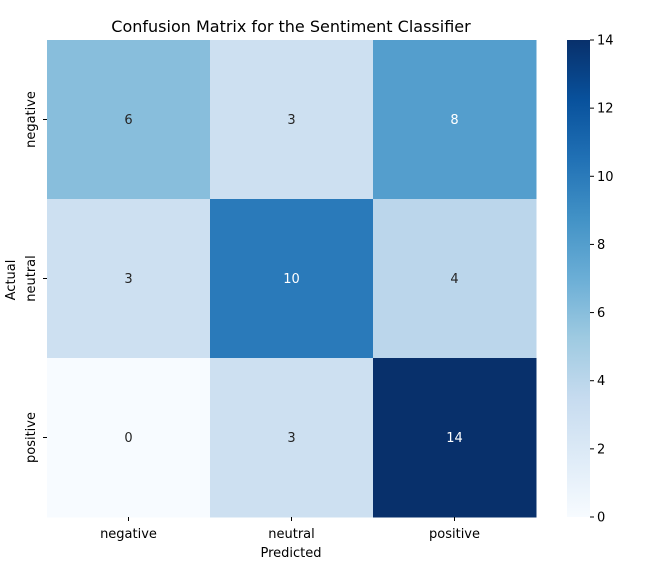 The width and height of the screenshot is (658, 566). What do you see at coordinates (605, 41) in the screenshot?
I see `colorbar-tick-label: 14` at bounding box center [605, 41].